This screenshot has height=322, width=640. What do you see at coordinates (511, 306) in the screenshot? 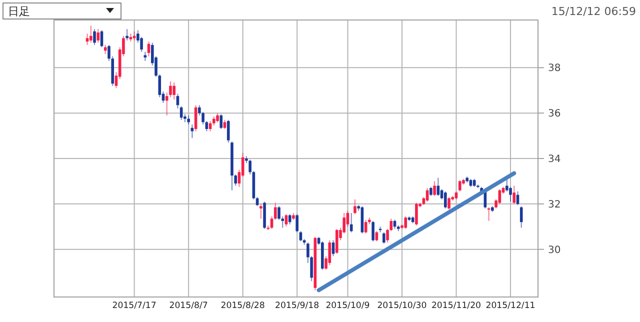
I see `x-tick-label: 2015/12/11` at bounding box center [511, 306].